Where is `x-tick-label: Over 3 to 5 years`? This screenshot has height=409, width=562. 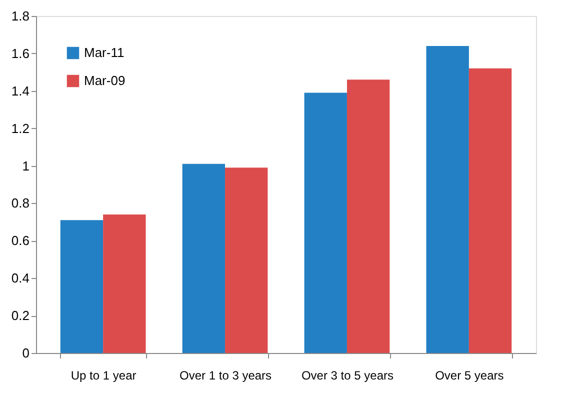
x-tick-label: Over 3 to 5 years is located at coordinates (347, 375).